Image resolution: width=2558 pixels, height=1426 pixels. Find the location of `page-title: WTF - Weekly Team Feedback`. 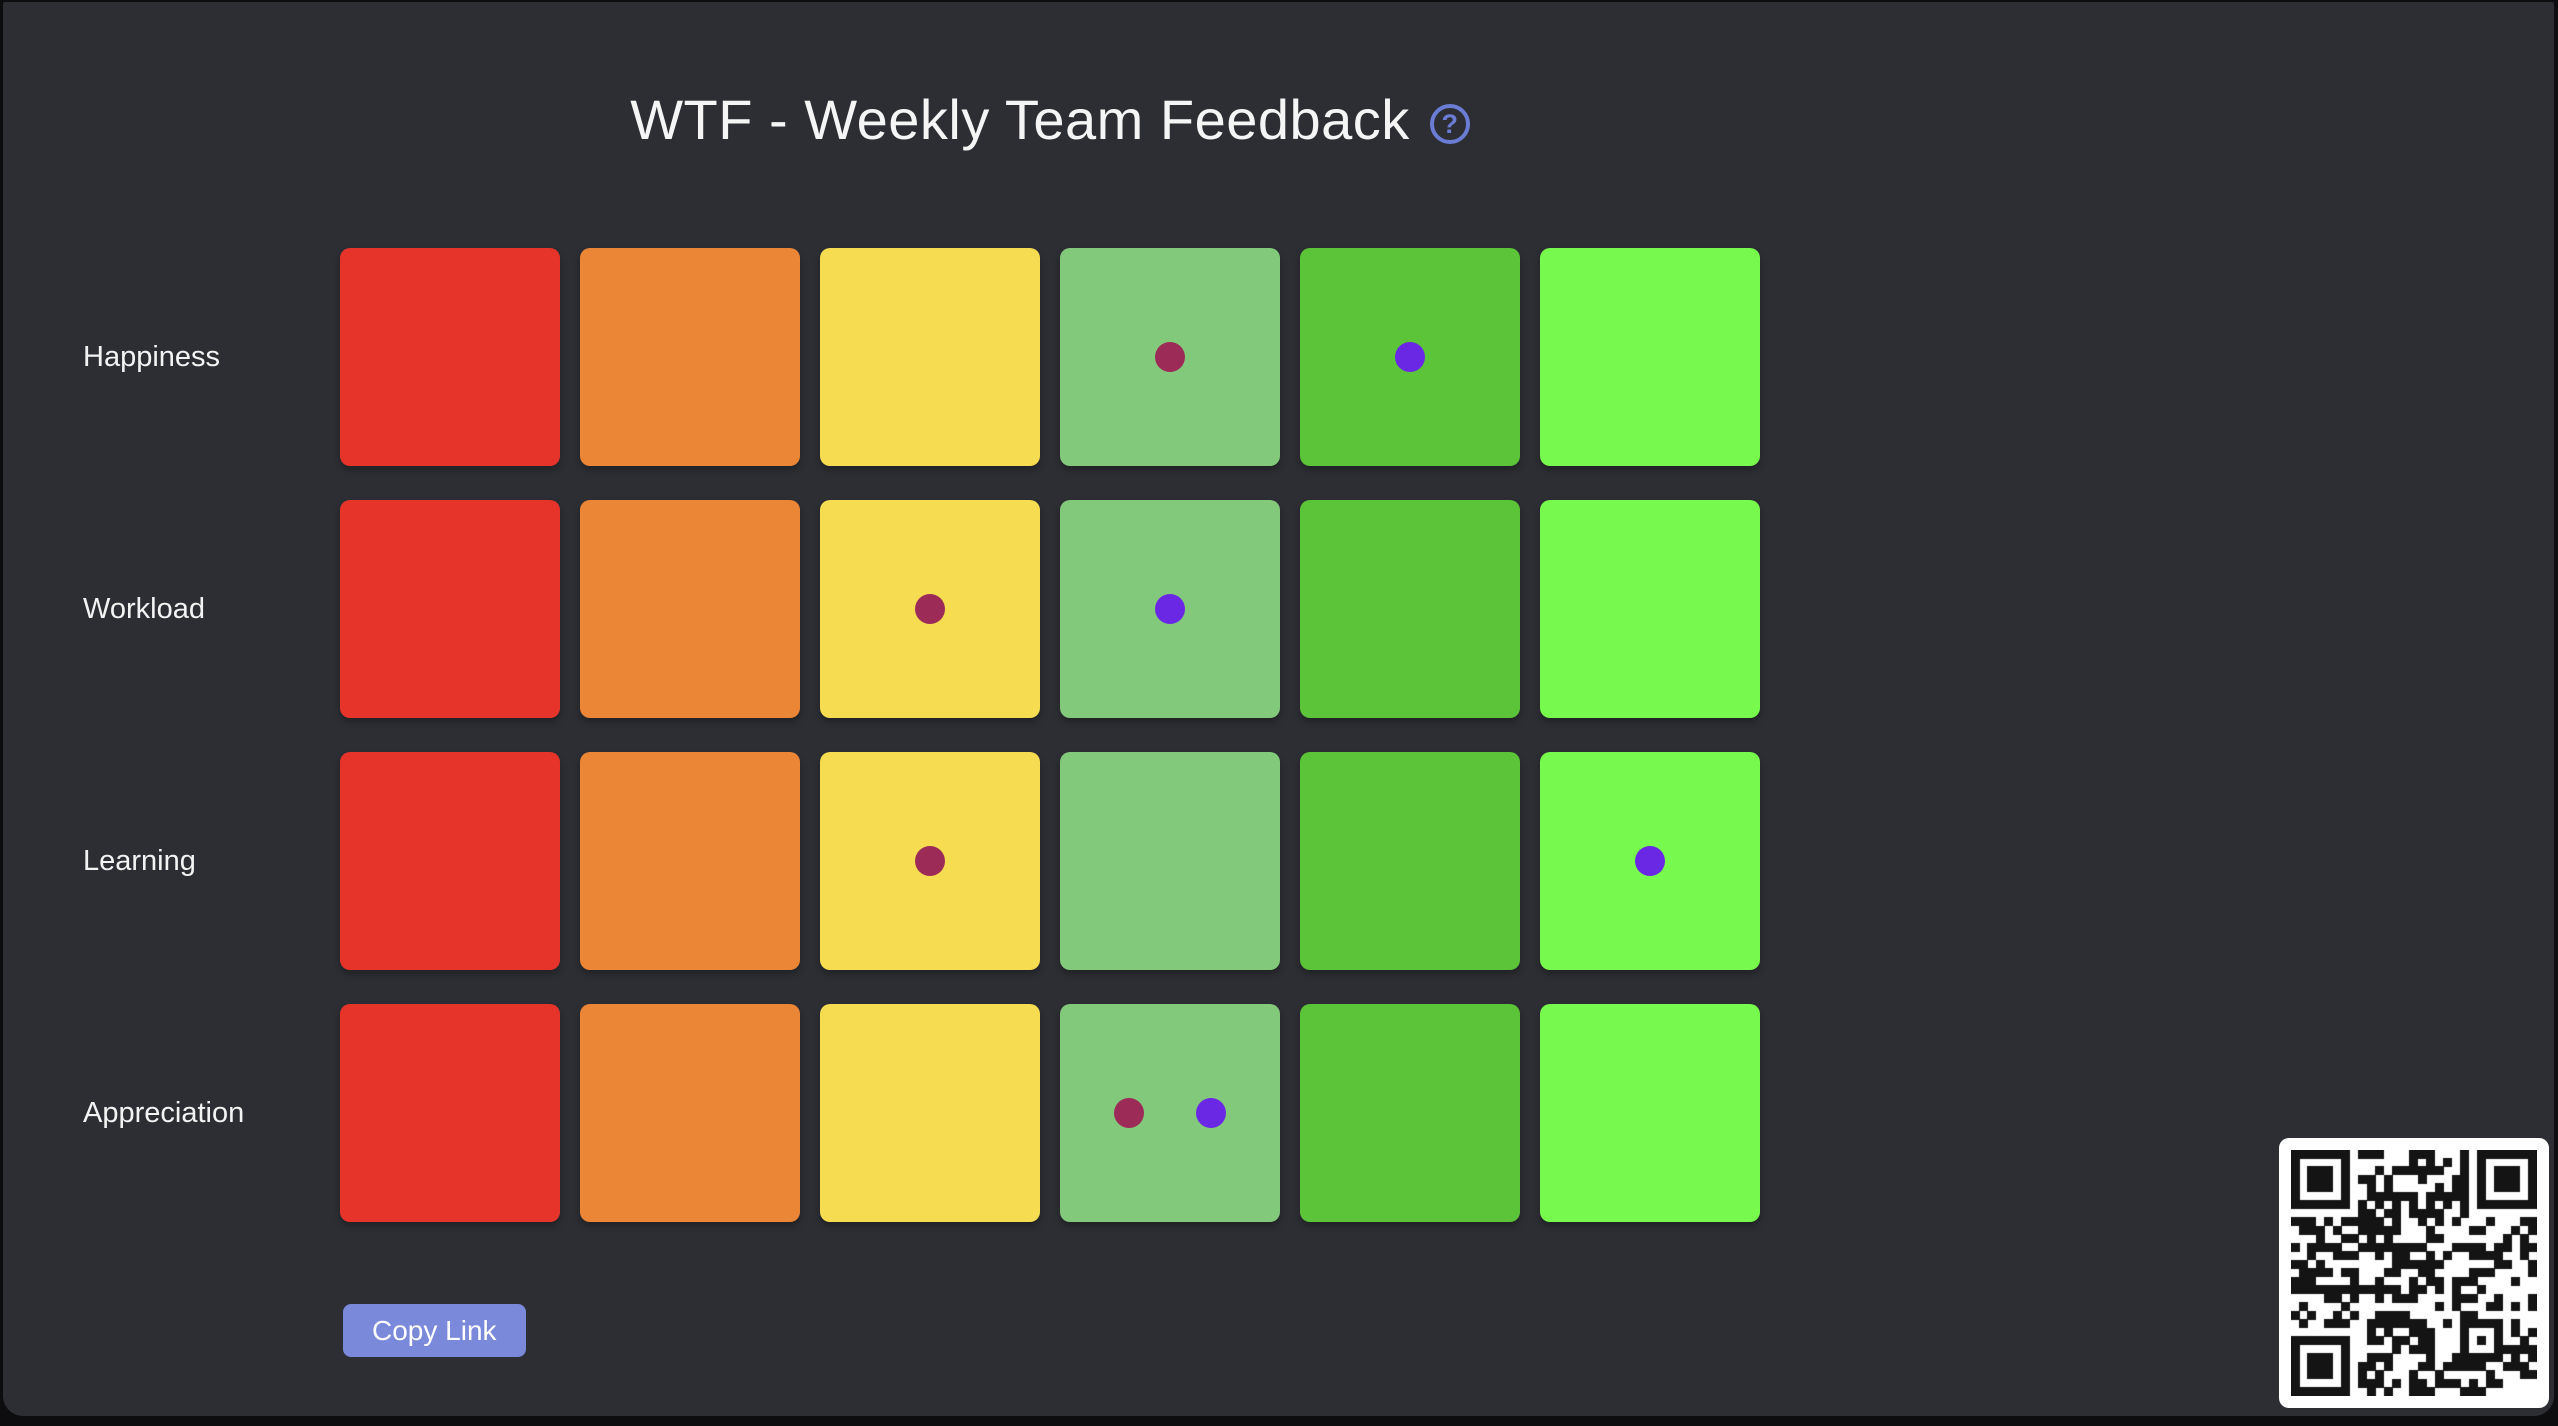

page-title: WTF - Weekly Team Feedback is located at coordinates (1020, 119).